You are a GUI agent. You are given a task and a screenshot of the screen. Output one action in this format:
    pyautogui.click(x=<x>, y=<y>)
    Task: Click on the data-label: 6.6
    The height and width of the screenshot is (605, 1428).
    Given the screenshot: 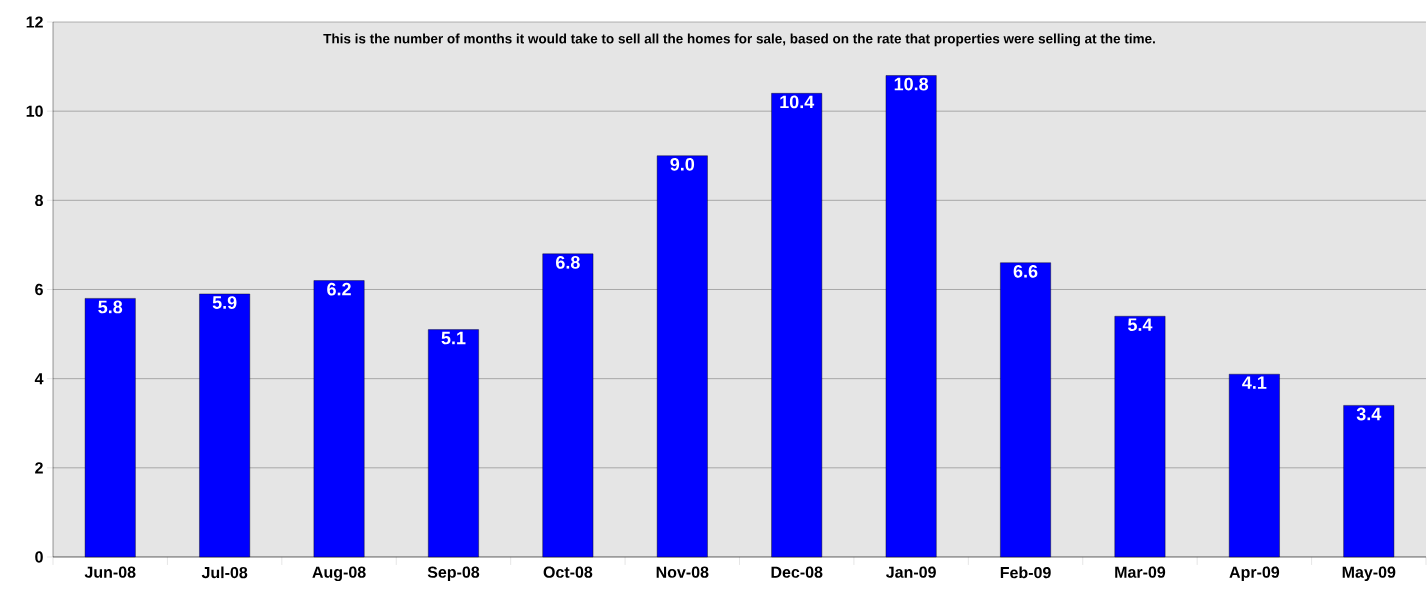 What is the action you would take?
    pyautogui.click(x=1025, y=271)
    